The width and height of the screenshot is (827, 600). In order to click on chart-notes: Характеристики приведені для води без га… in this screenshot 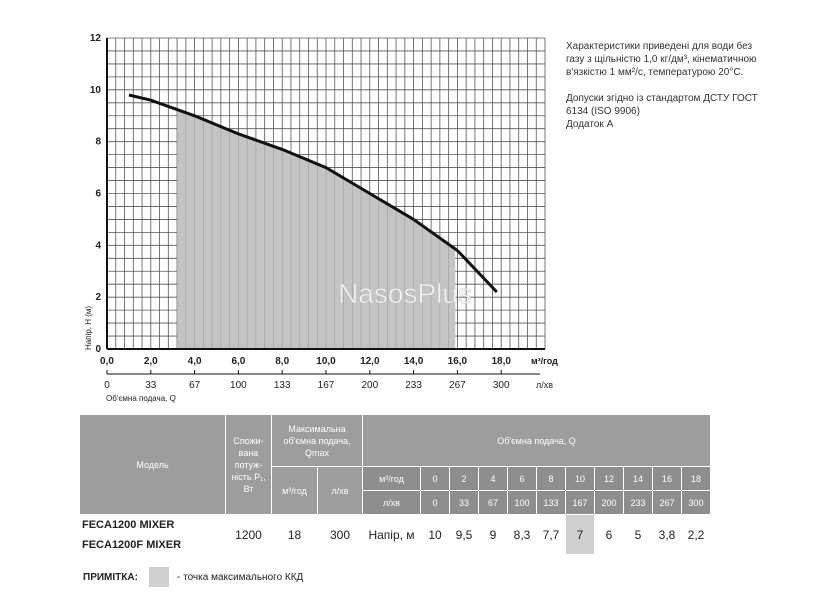, I will do `click(666, 92)`.